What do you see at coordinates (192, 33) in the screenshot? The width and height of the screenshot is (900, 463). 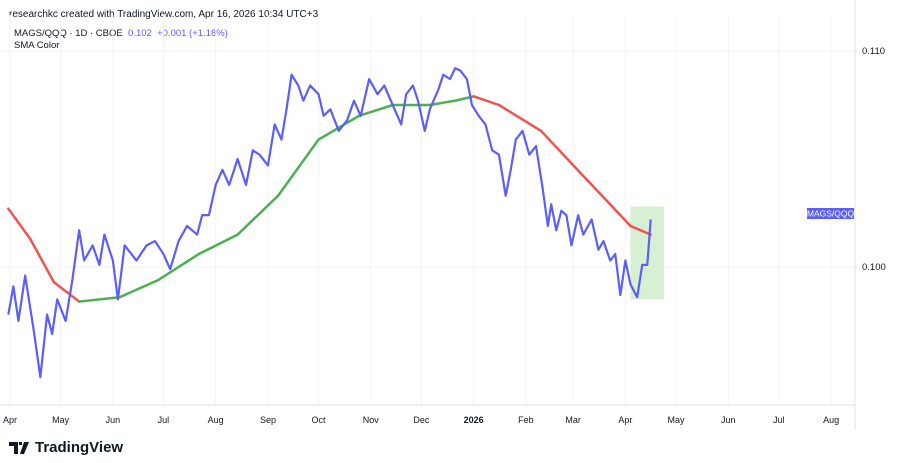 I see `price-change: +0.001 (+1.18%)` at bounding box center [192, 33].